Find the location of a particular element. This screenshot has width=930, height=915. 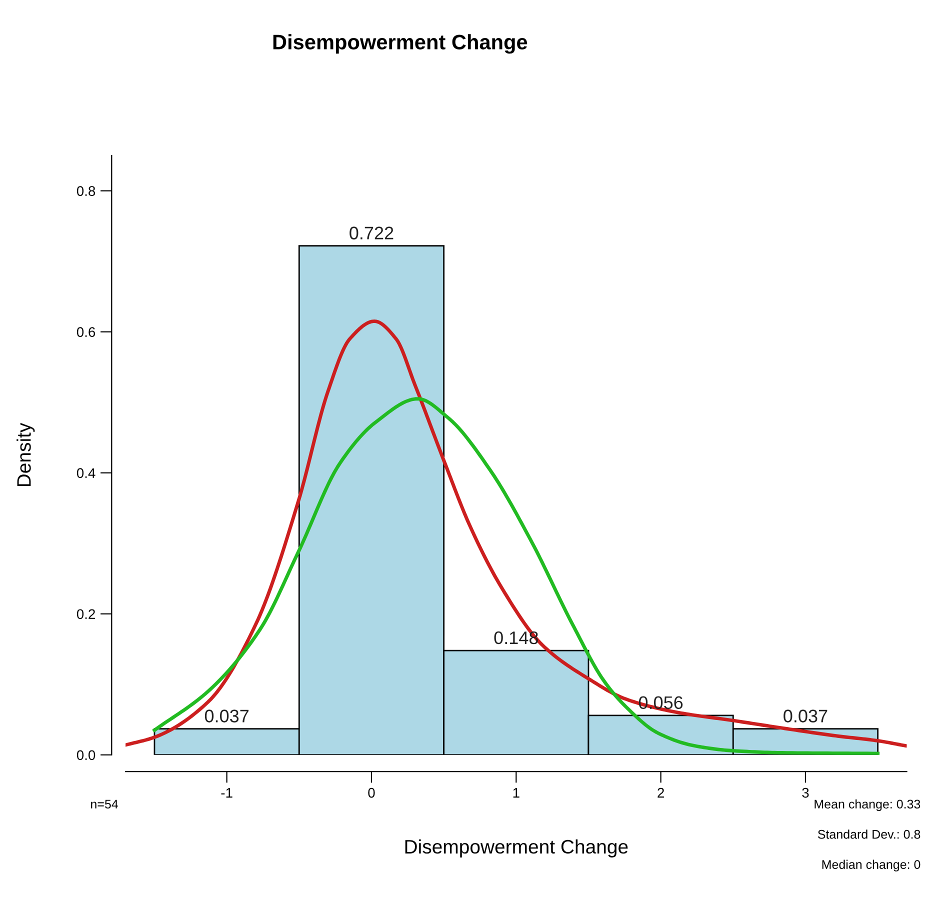

y-axis-title: Density is located at coordinates (25, 454).